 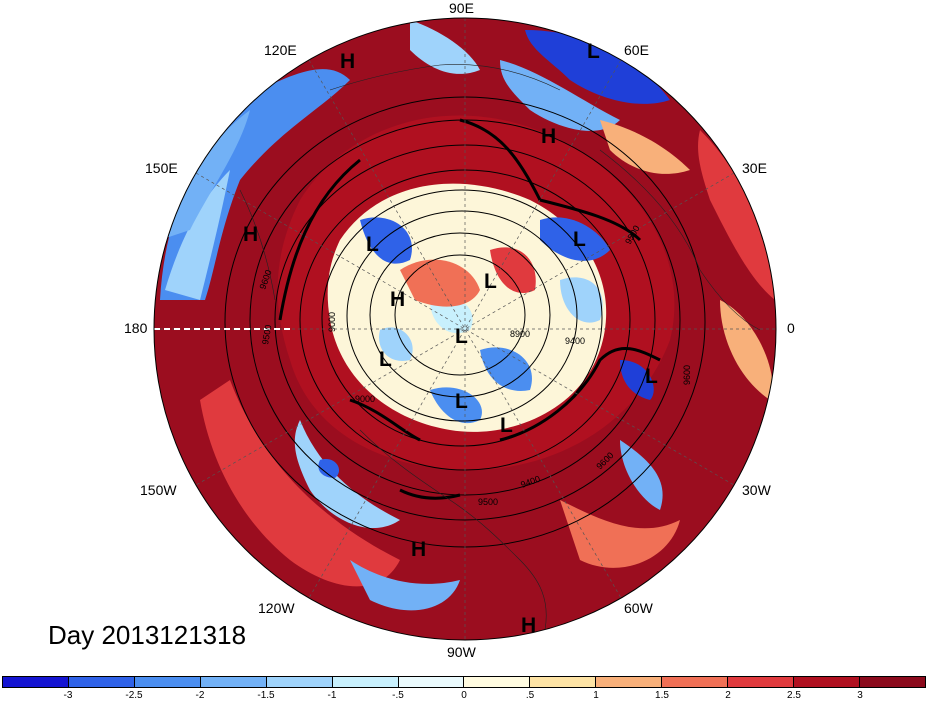 I want to click on colorbar-tick-label: -2.5, so click(x=134, y=695).